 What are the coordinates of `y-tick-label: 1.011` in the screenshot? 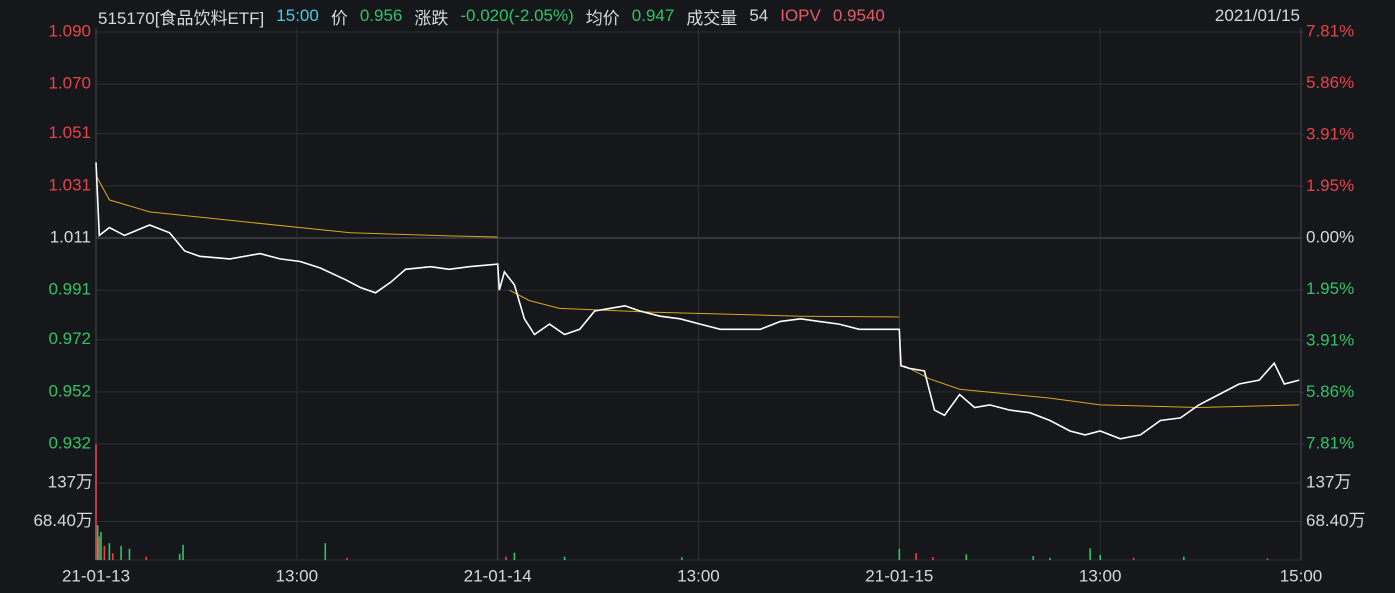 It's located at (70, 236).